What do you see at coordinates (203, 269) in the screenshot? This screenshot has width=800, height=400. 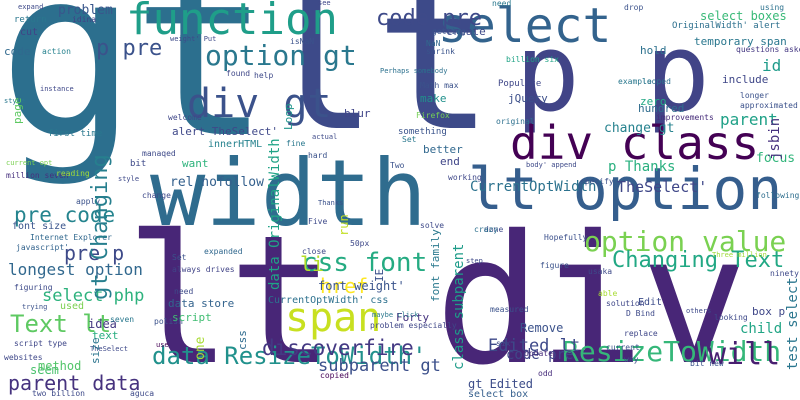 I see `word-always-drives: always drives` at bounding box center [203, 269].